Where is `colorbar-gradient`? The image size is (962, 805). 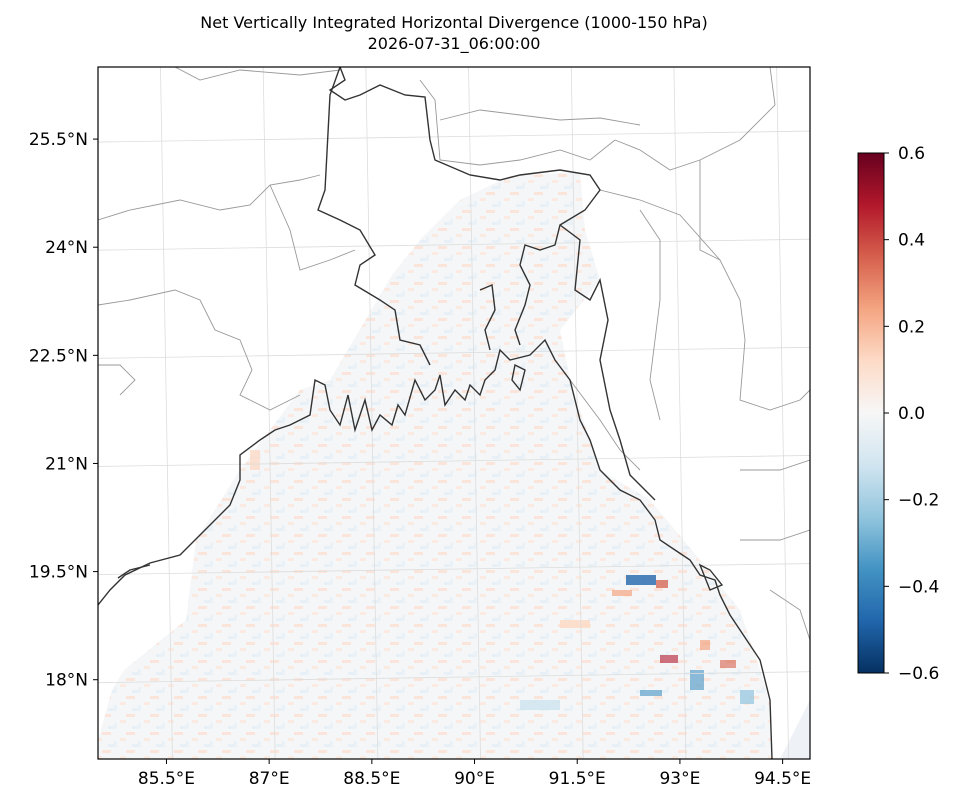 colorbar-gradient is located at coordinates (871, 413).